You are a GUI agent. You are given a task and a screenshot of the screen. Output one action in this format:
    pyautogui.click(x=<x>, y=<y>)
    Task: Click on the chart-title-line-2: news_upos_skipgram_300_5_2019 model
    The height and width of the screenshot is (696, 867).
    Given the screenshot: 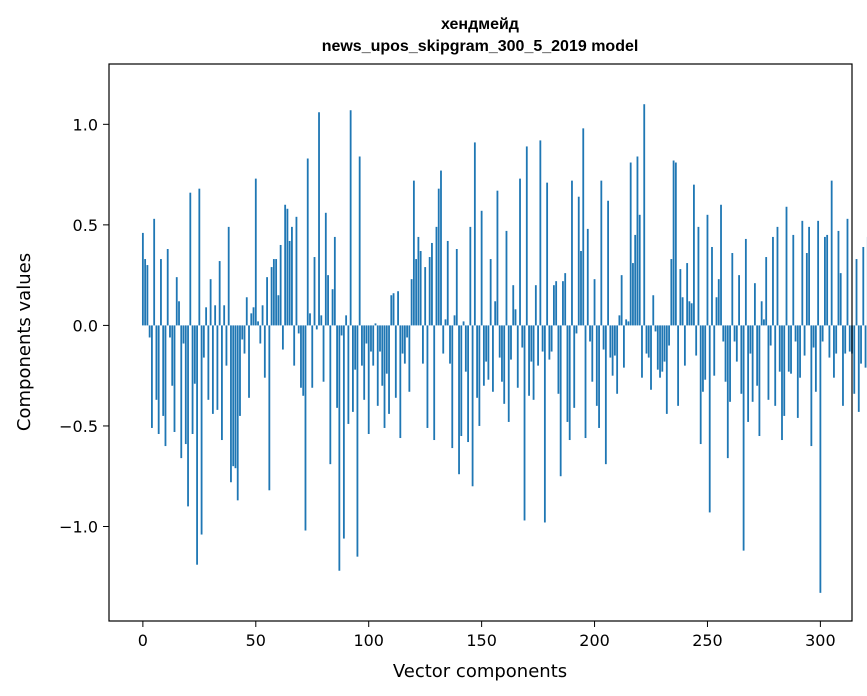 What is the action you would take?
    pyautogui.click(x=480, y=46)
    